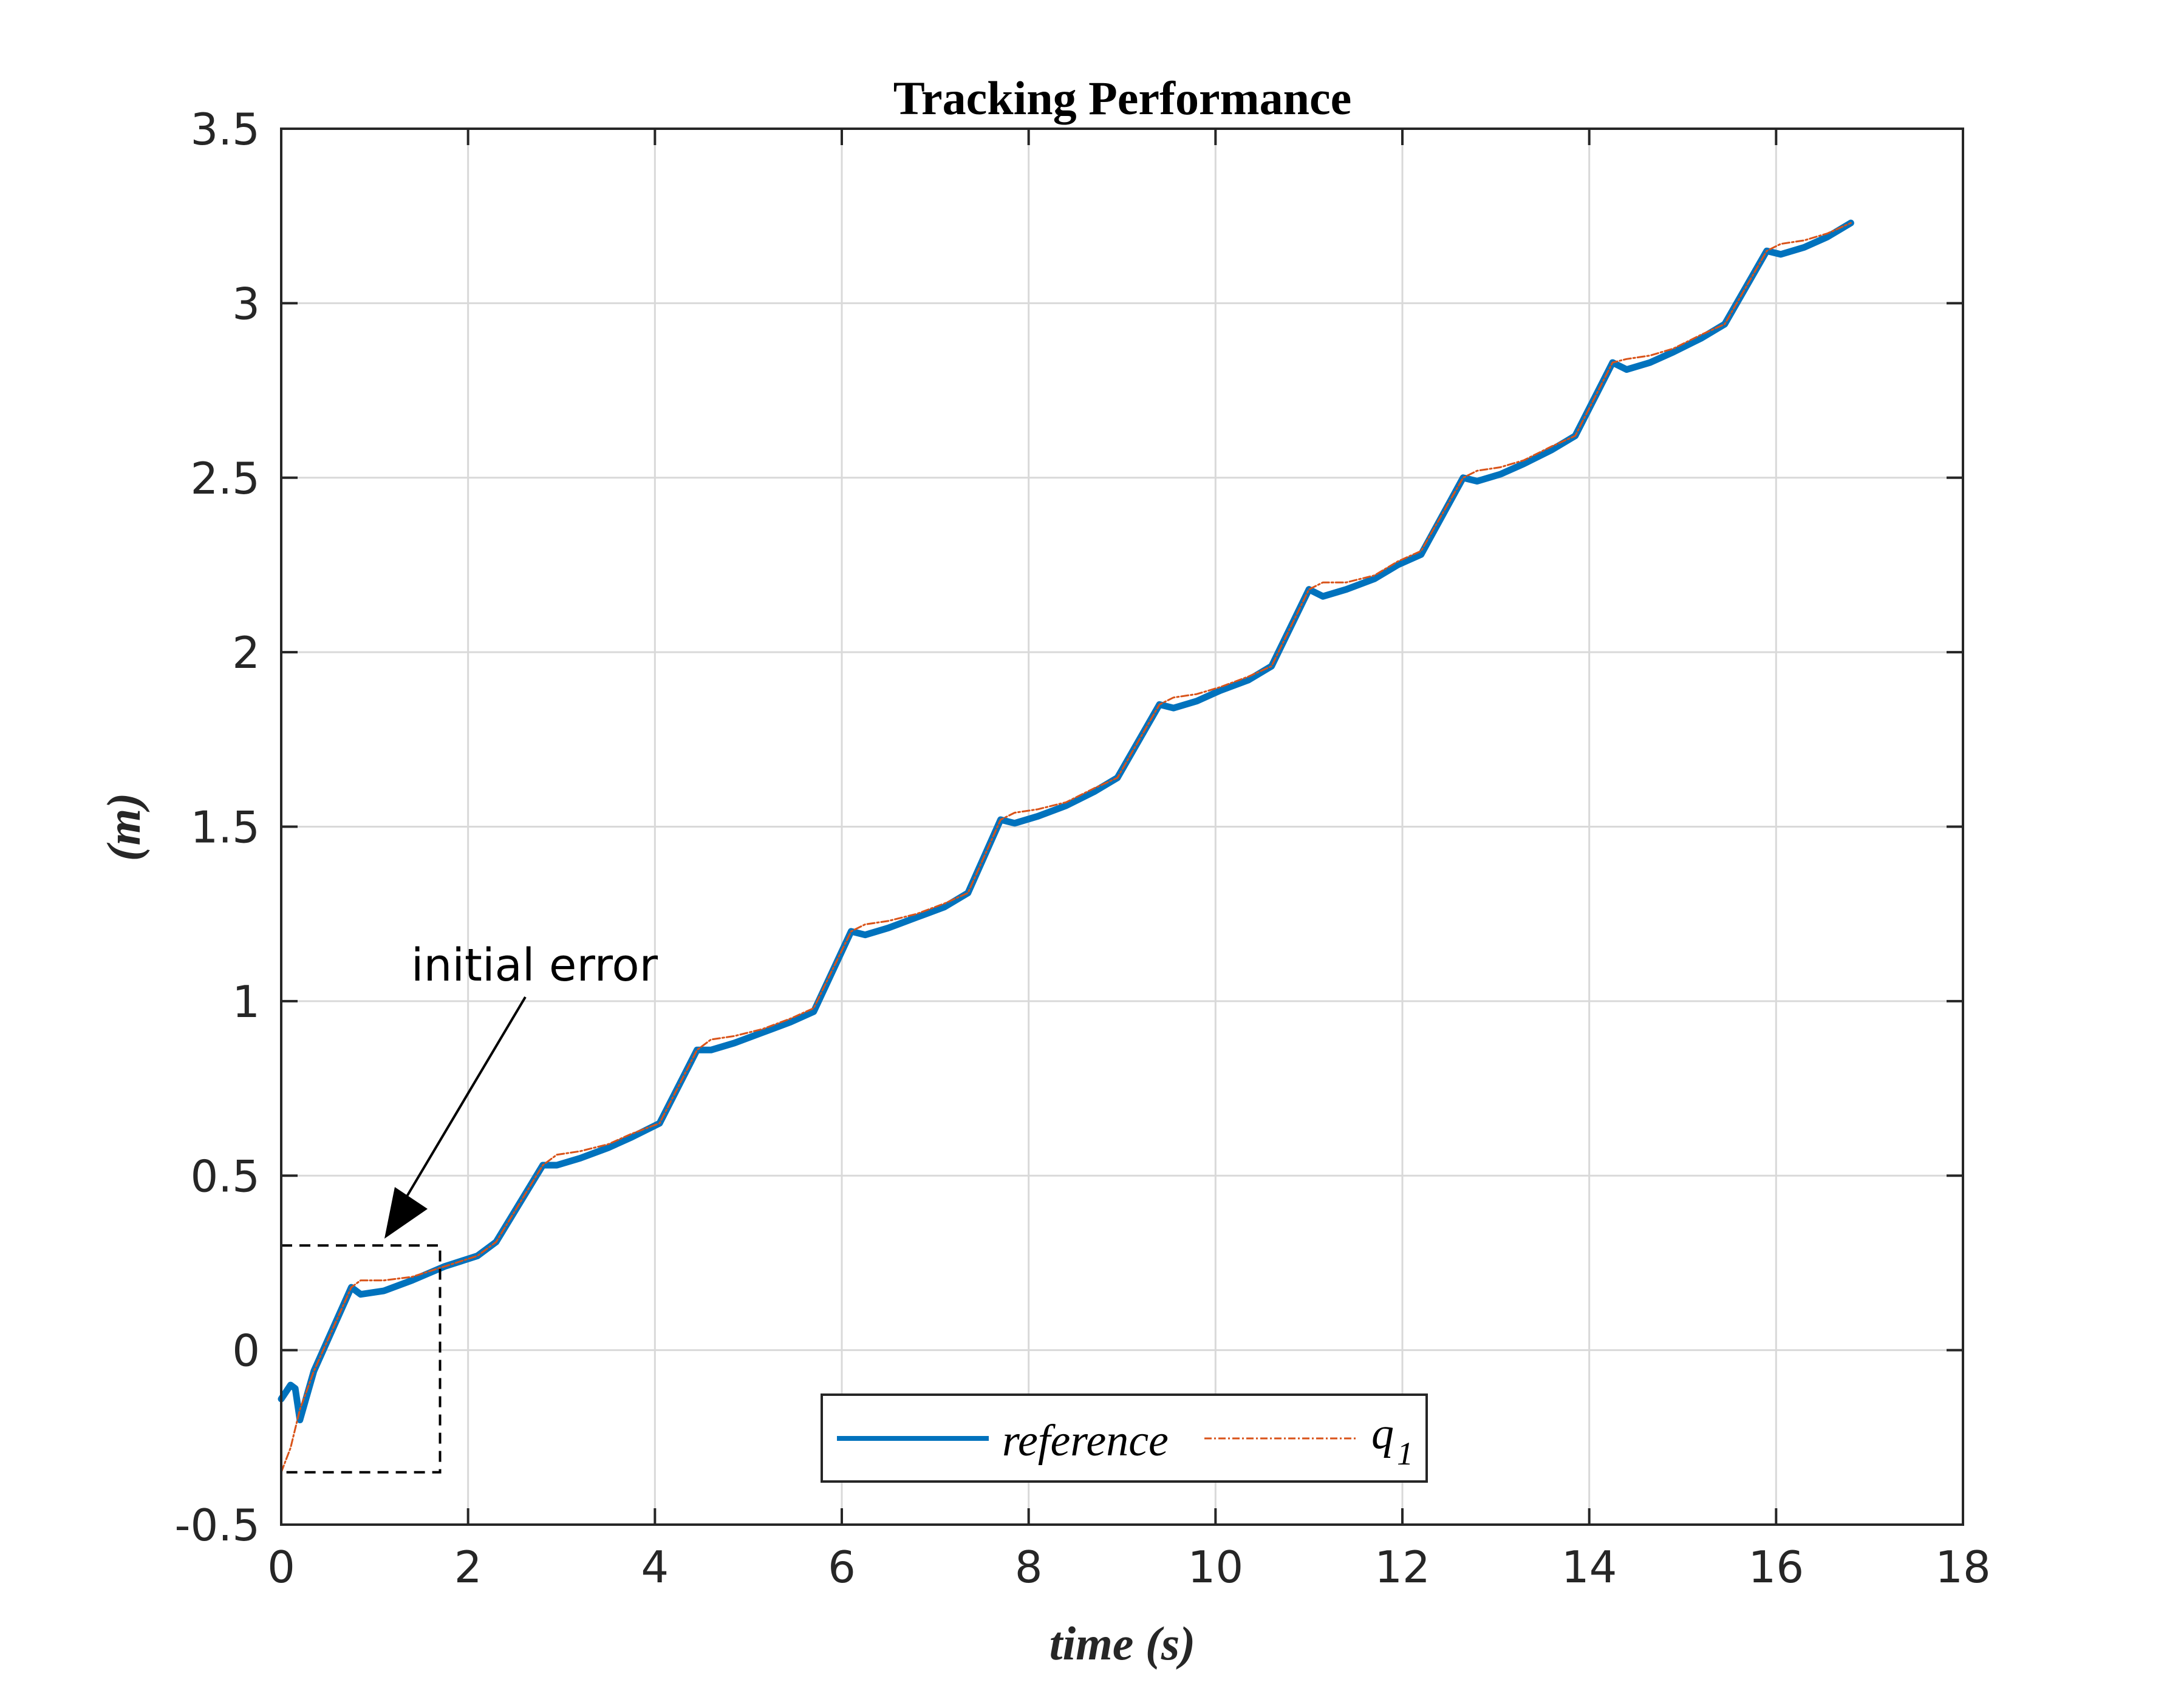  What do you see at coordinates (1122, 98) in the screenshot?
I see `chart-title: Tracking Performance` at bounding box center [1122, 98].